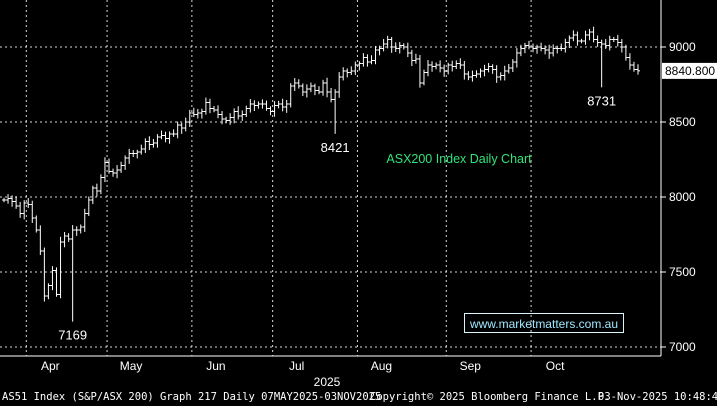 The height and width of the screenshot is (406, 717). I want to click on annotation-8421: 8421, so click(335, 147).